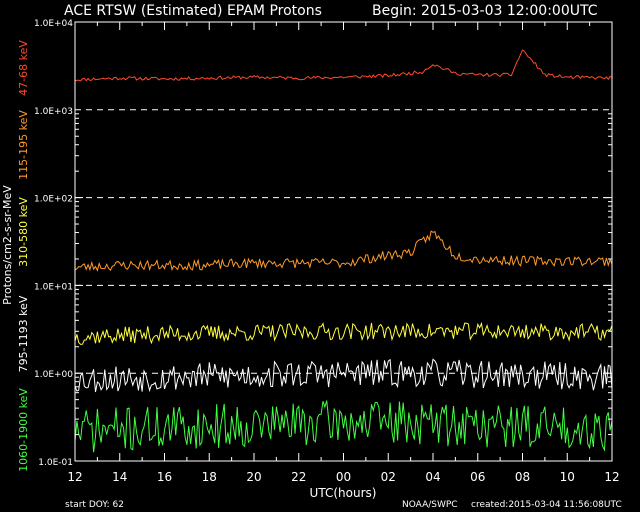 This screenshot has height=512, width=640. What do you see at coordinates (23, 145) in the screenshot?
I see `legend-entry: 115-195 keV` at bounding box center [23, 145].